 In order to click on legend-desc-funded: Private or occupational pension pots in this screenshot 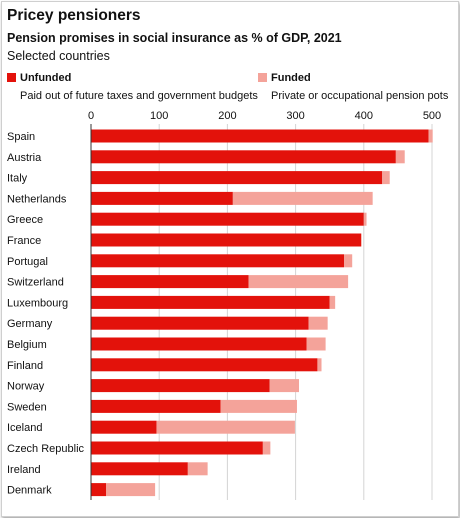, I will do `click(360, 96)`.